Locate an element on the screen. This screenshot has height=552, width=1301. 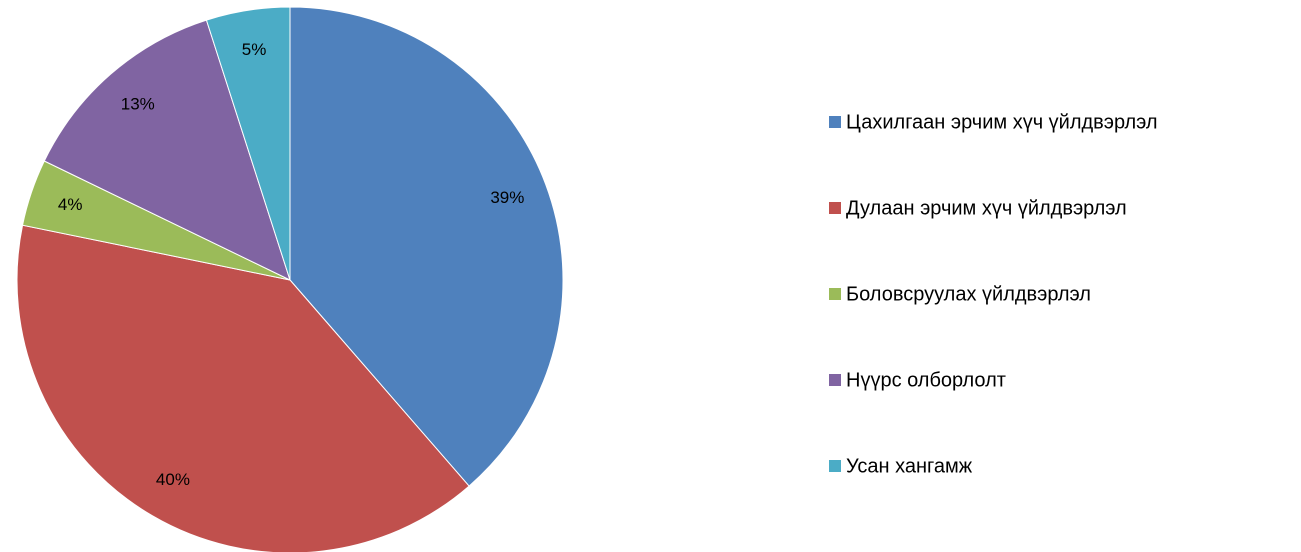
legend-label: Цахилгаан эрчим хүч үйлдвэрлэл is located at coordinates (1002, 122).